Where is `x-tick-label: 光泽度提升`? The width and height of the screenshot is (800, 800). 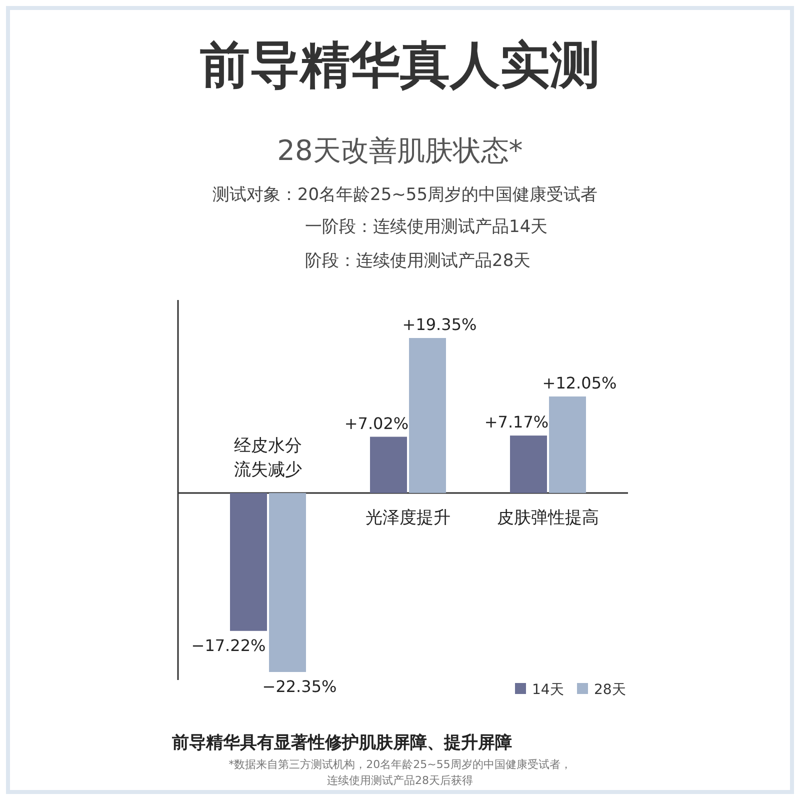
x-tick-label: 光泽度提升 is located at coordinates (408, 518).